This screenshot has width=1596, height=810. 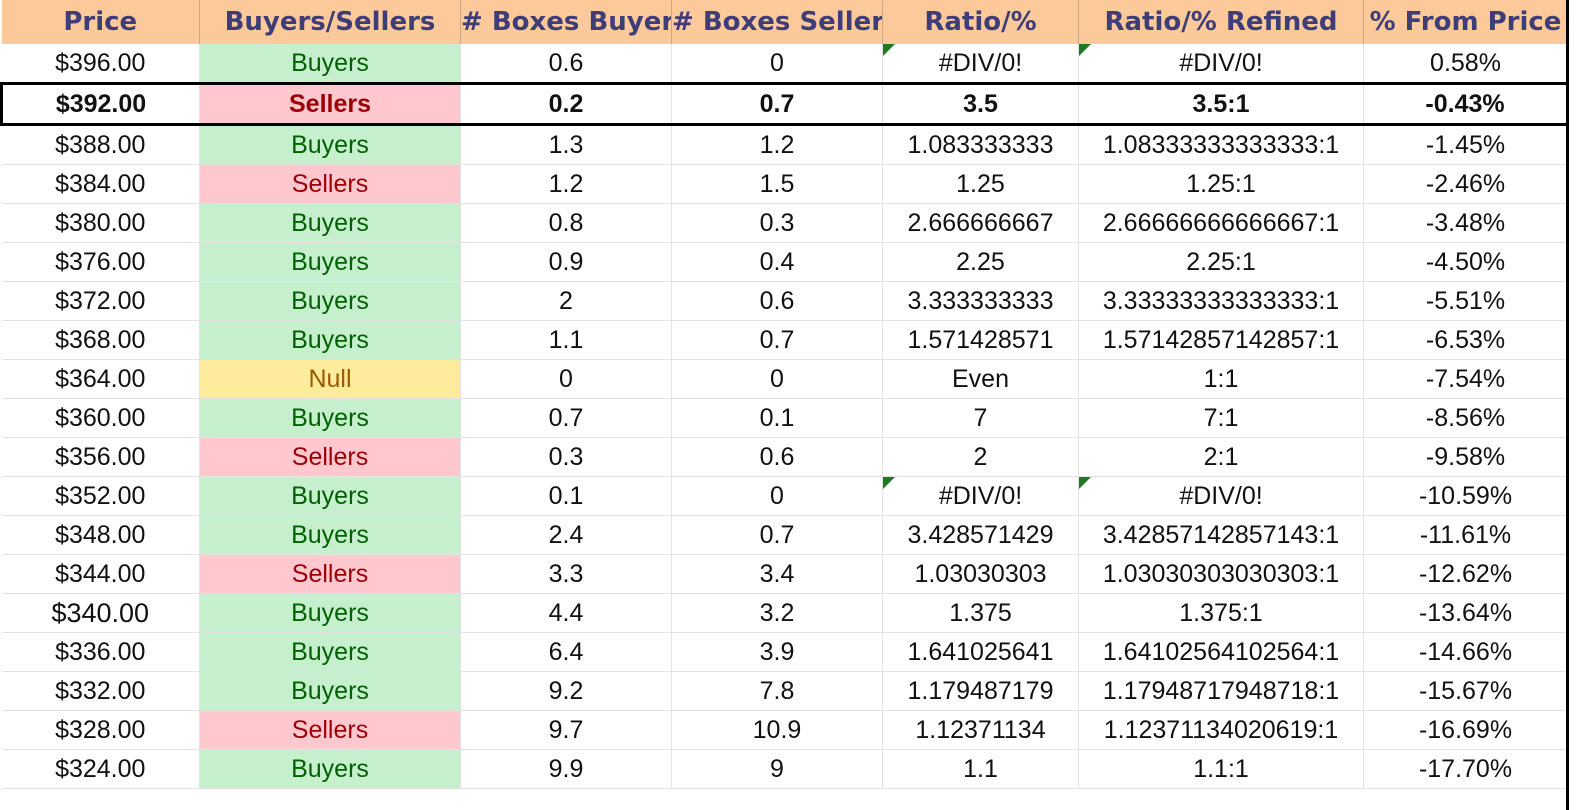 I want to click on ratio-cell: 7, so click(x=980, y=418).